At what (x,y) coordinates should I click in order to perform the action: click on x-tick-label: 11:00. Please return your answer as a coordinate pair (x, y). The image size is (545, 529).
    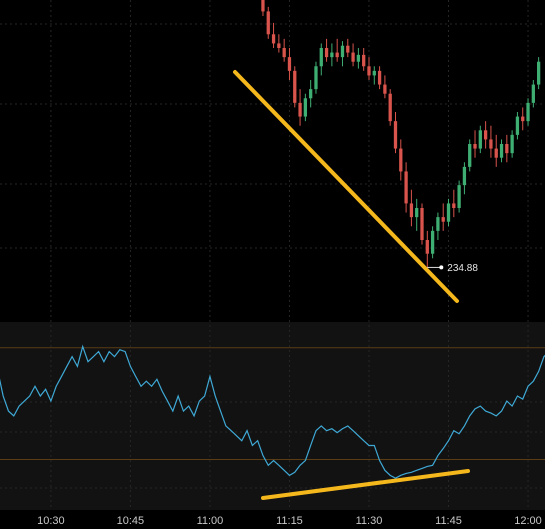
    Looking at the image, I should click on (210, 521).